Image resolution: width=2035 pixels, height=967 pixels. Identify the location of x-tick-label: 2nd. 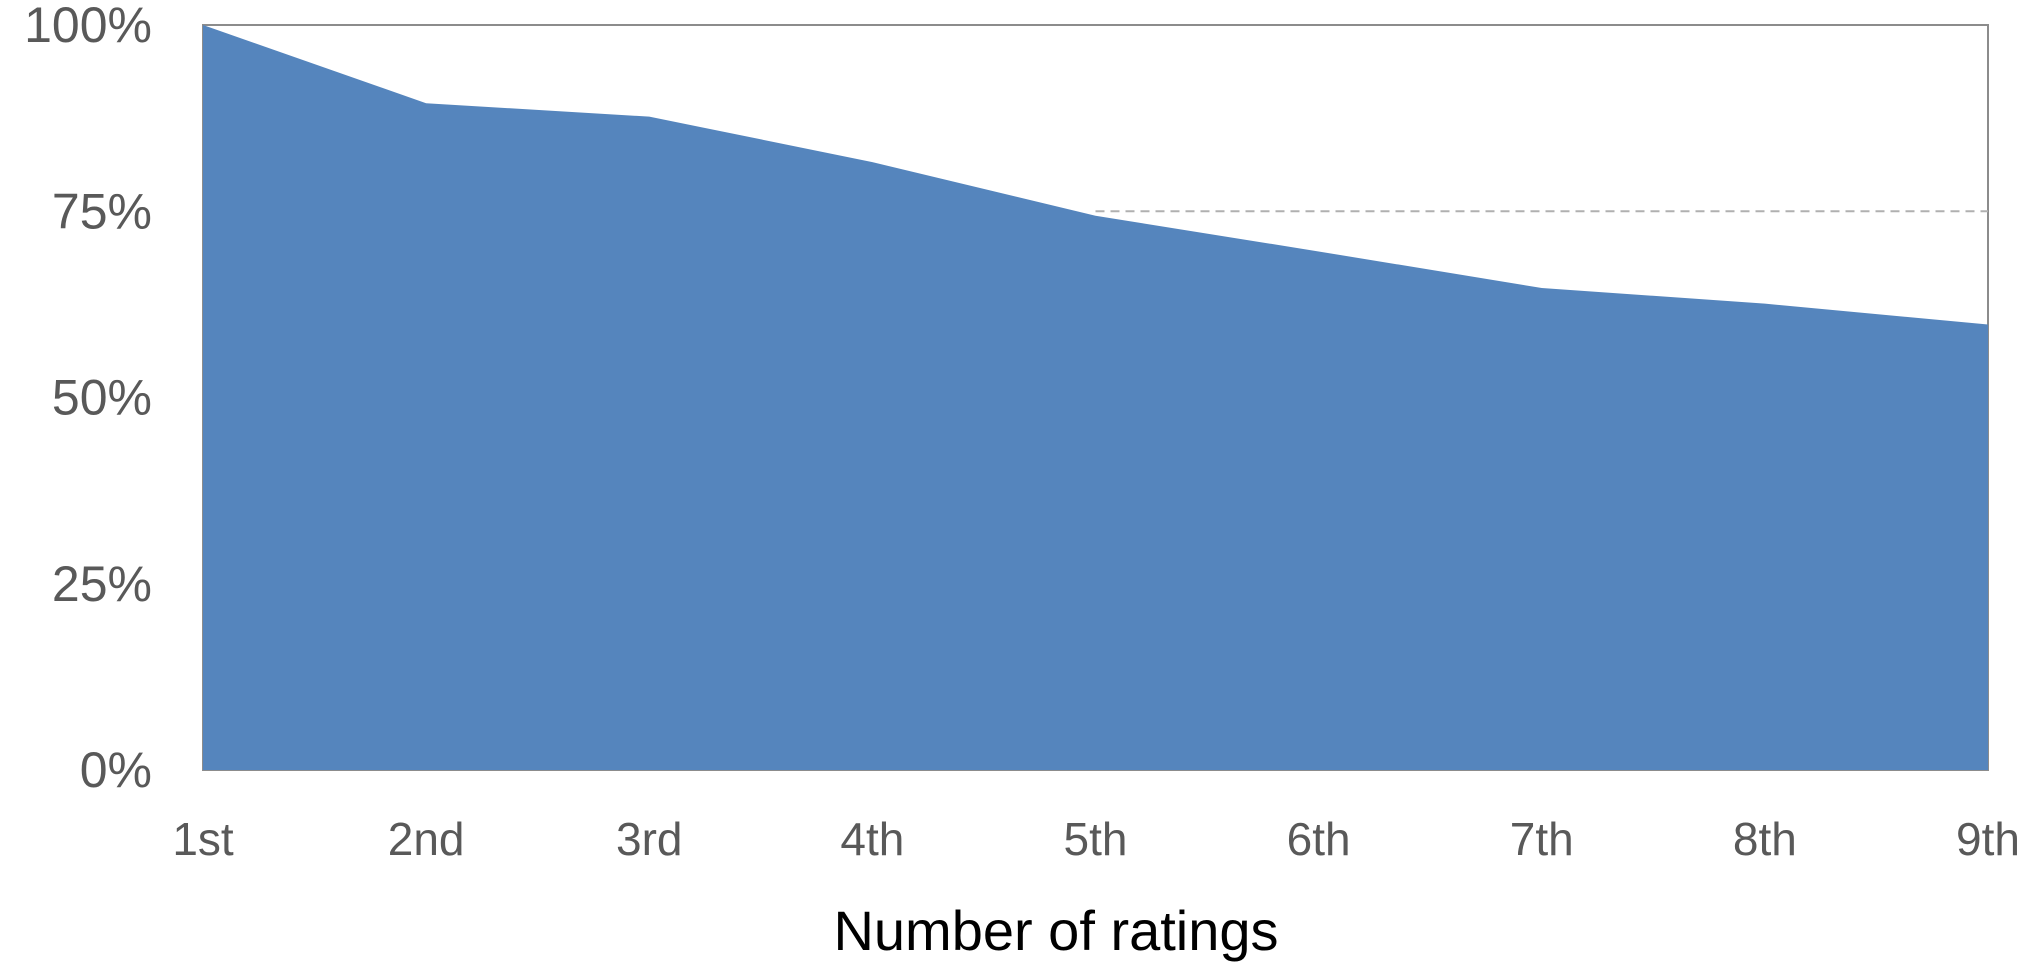
(426, 839).